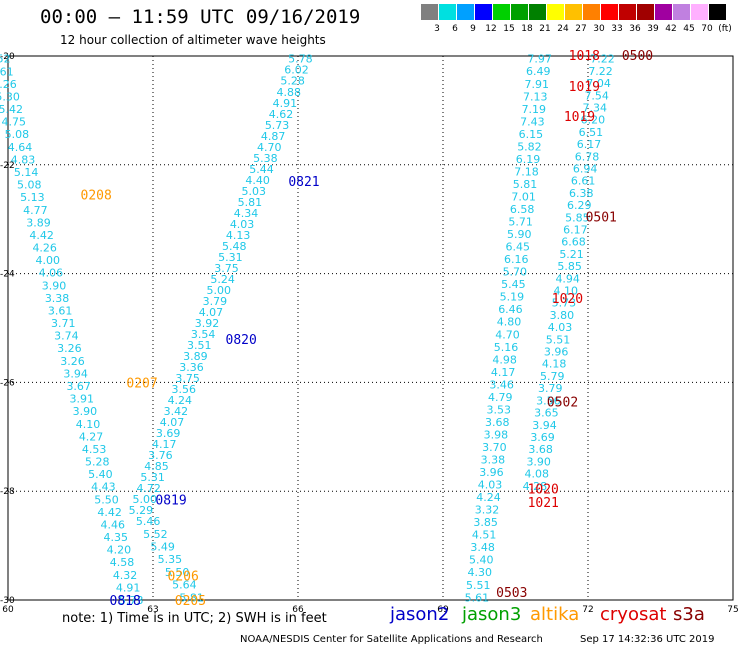 This screenshot has height=650, width=740. I want to click on swh-value: 3.32, so click(487, 510).